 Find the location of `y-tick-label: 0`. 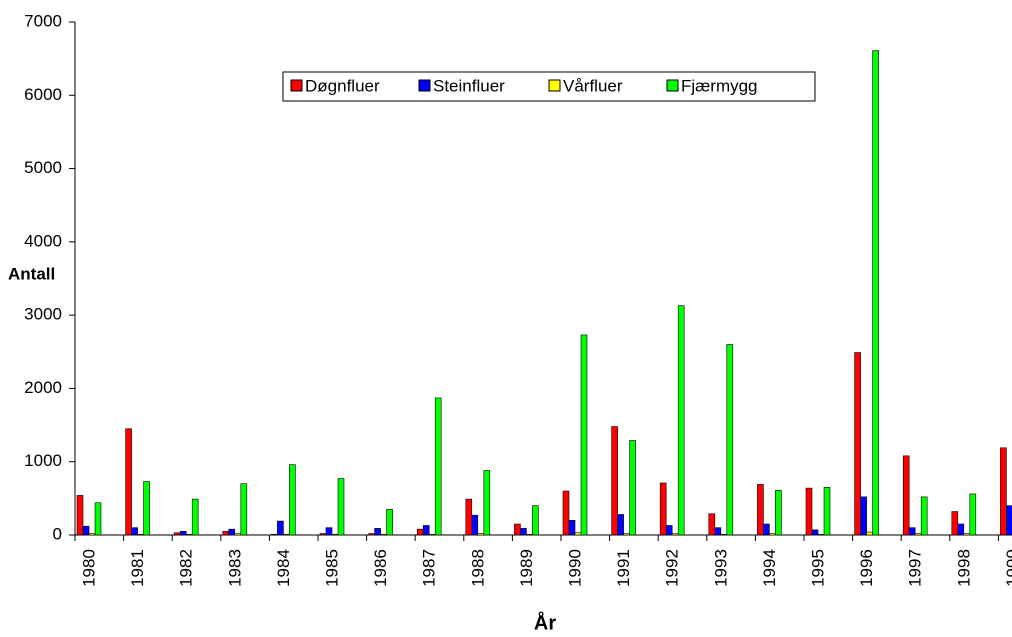

y-tick-label: 0 is located at coordinates (57, 533).